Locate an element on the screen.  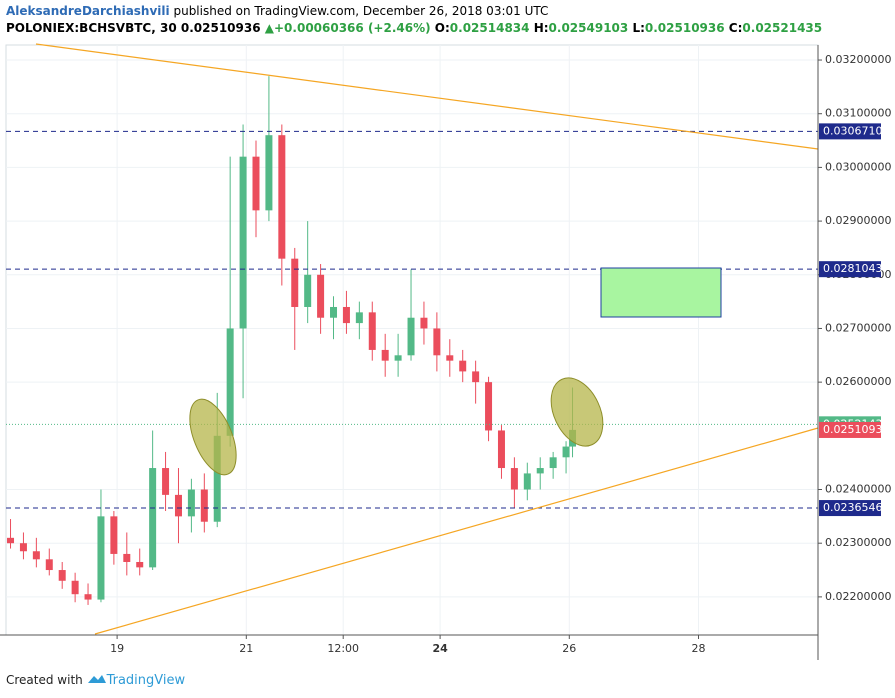
y-tick-label: 0.02400000 is located at coordinates (858, 489).